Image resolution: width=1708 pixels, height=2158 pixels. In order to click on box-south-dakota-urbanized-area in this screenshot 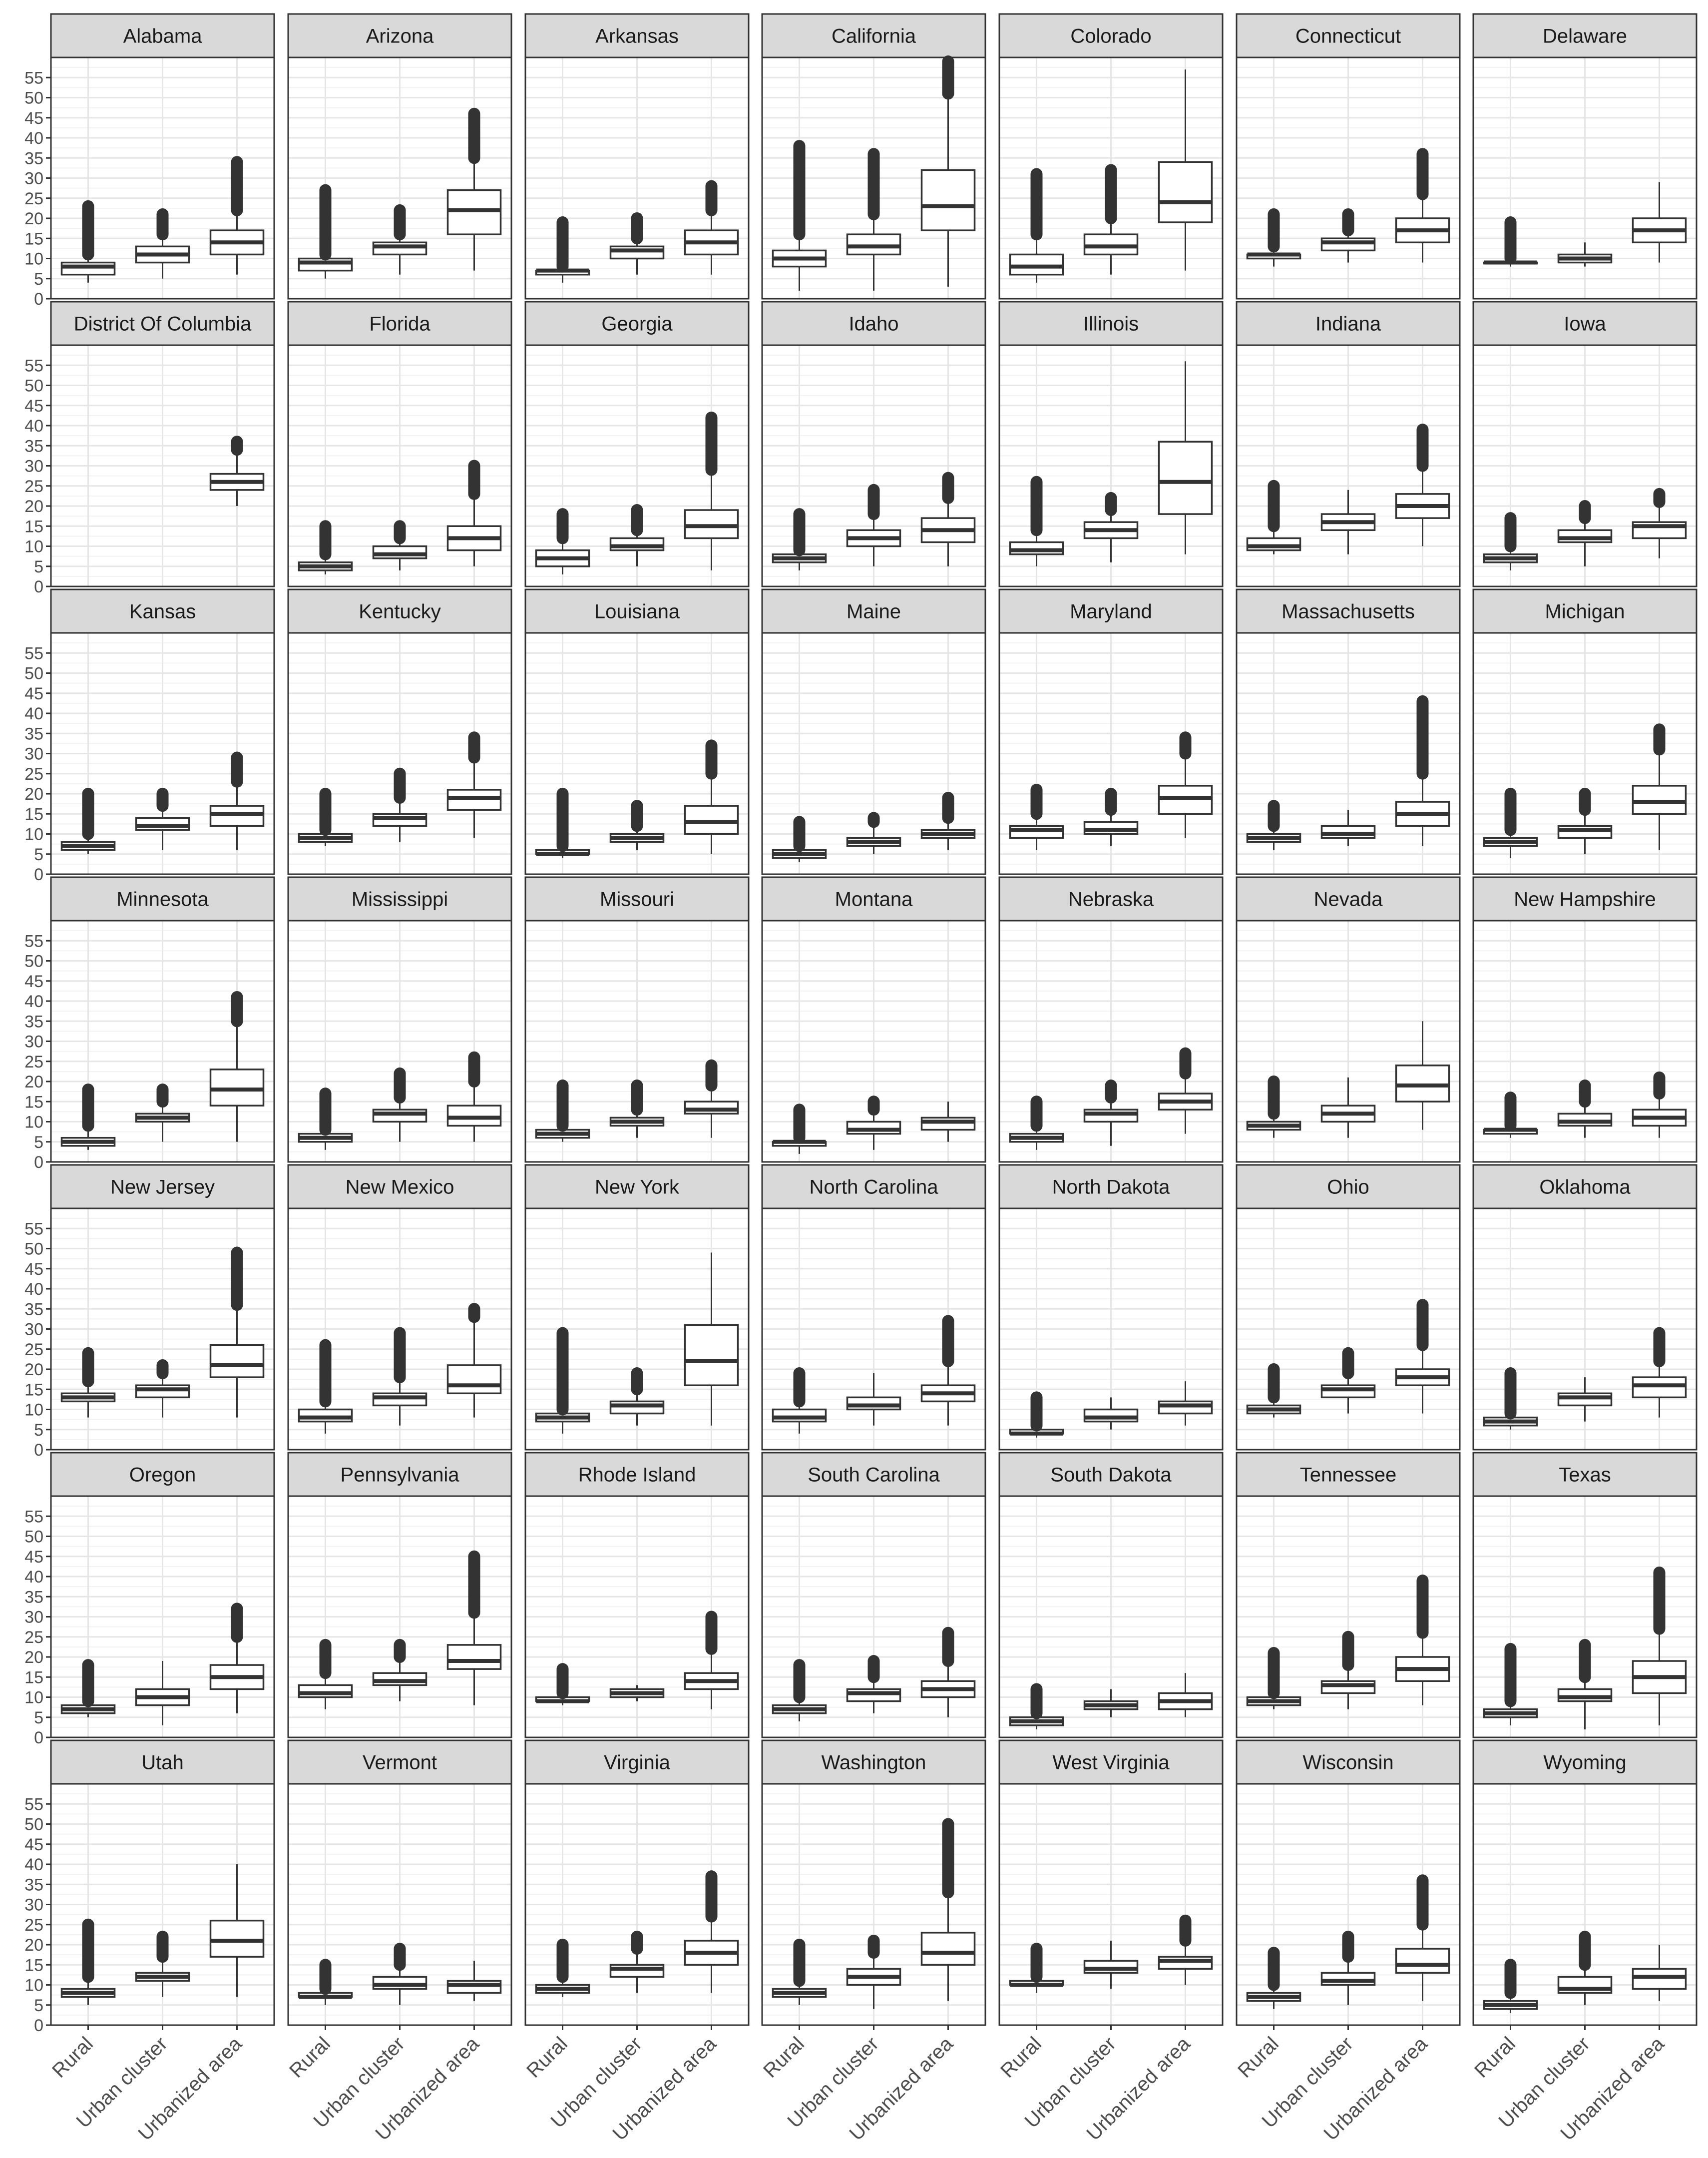, I will do `click(1185, 1695)`.